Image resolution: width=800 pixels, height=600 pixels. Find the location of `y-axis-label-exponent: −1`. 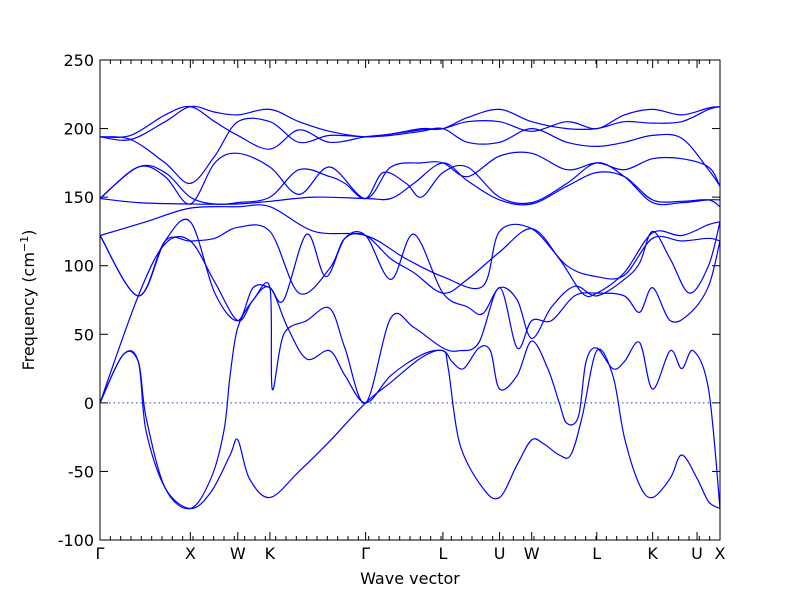

y-axis-label-exponent: −1 is located at coordinates (24, 244).